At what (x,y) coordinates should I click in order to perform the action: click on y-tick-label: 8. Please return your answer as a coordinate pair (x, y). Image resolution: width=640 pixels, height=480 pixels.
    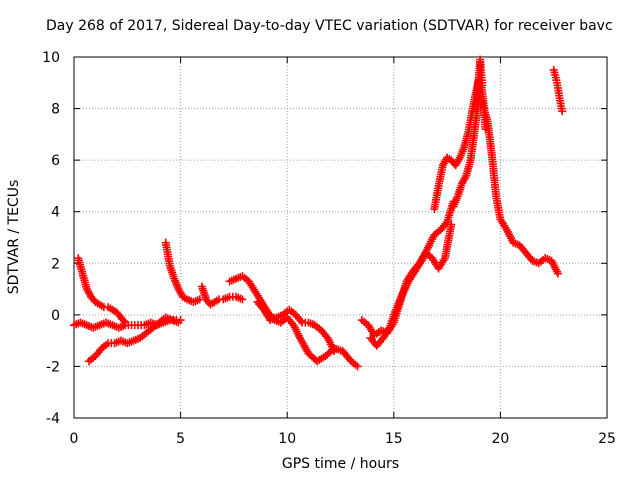
    Looking at the image, I should click on (55, 110).